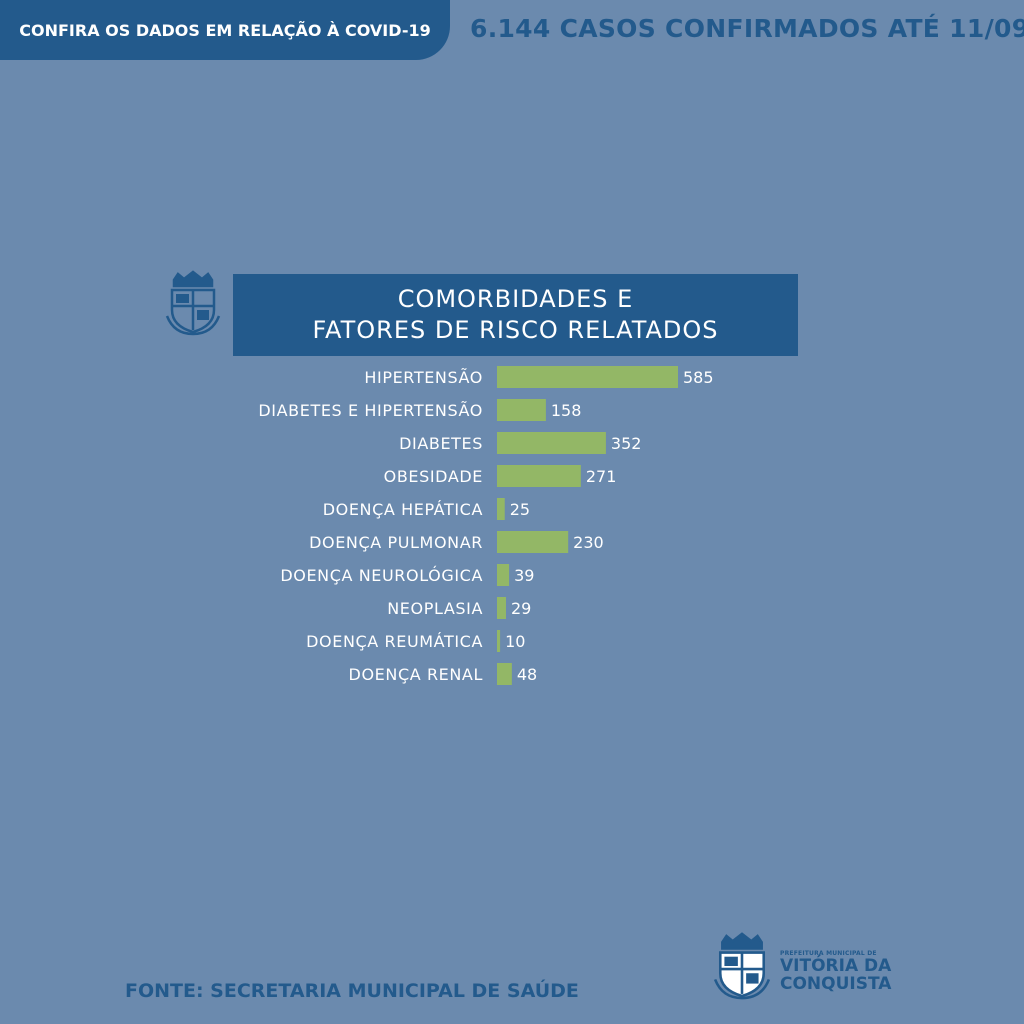 This screenshot has height=1024, width=1024. I want to click on category-label: DIABETES, so click(441, 443).